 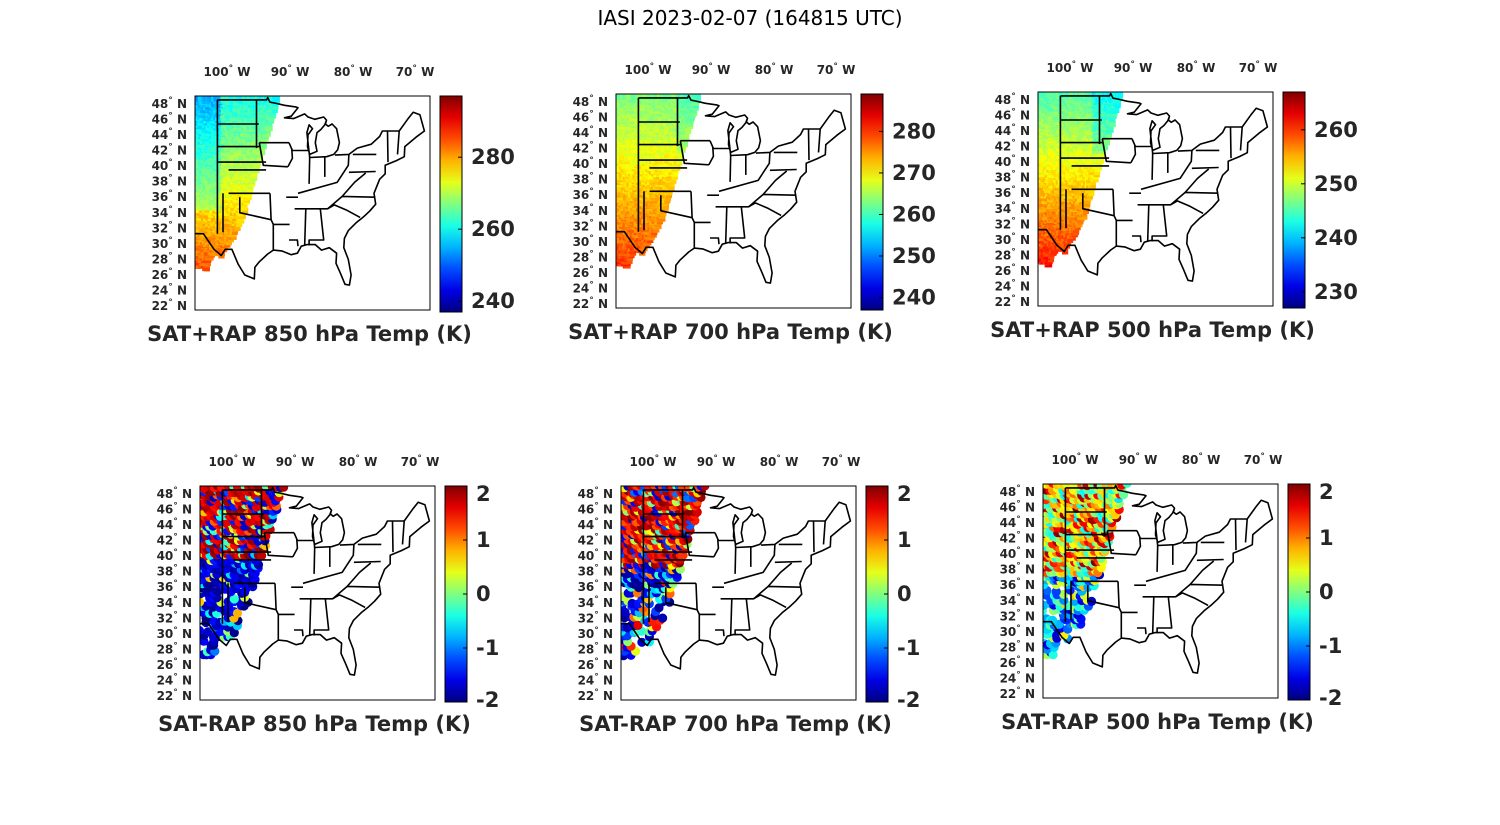 I want to click on panel-title: SAT+RAP 850 hPa Temp (K), so click(x=309, y=334).